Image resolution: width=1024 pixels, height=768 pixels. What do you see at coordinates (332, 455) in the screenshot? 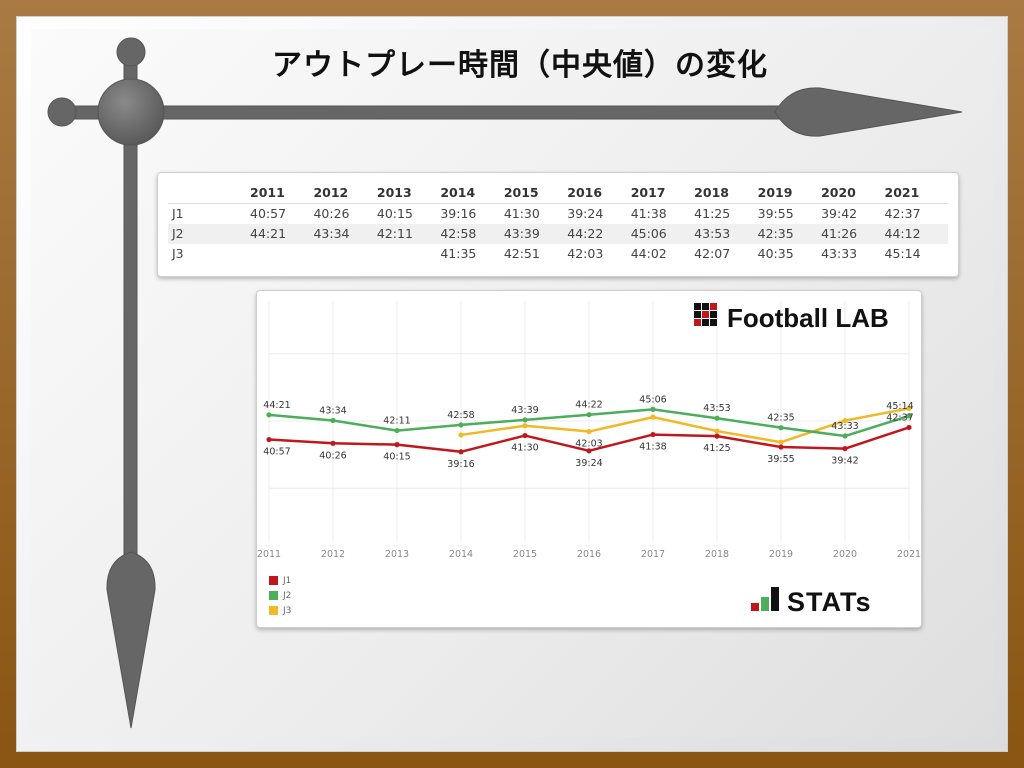
I see `data-label-J1: 40:26` at bounding box center [332, 455].